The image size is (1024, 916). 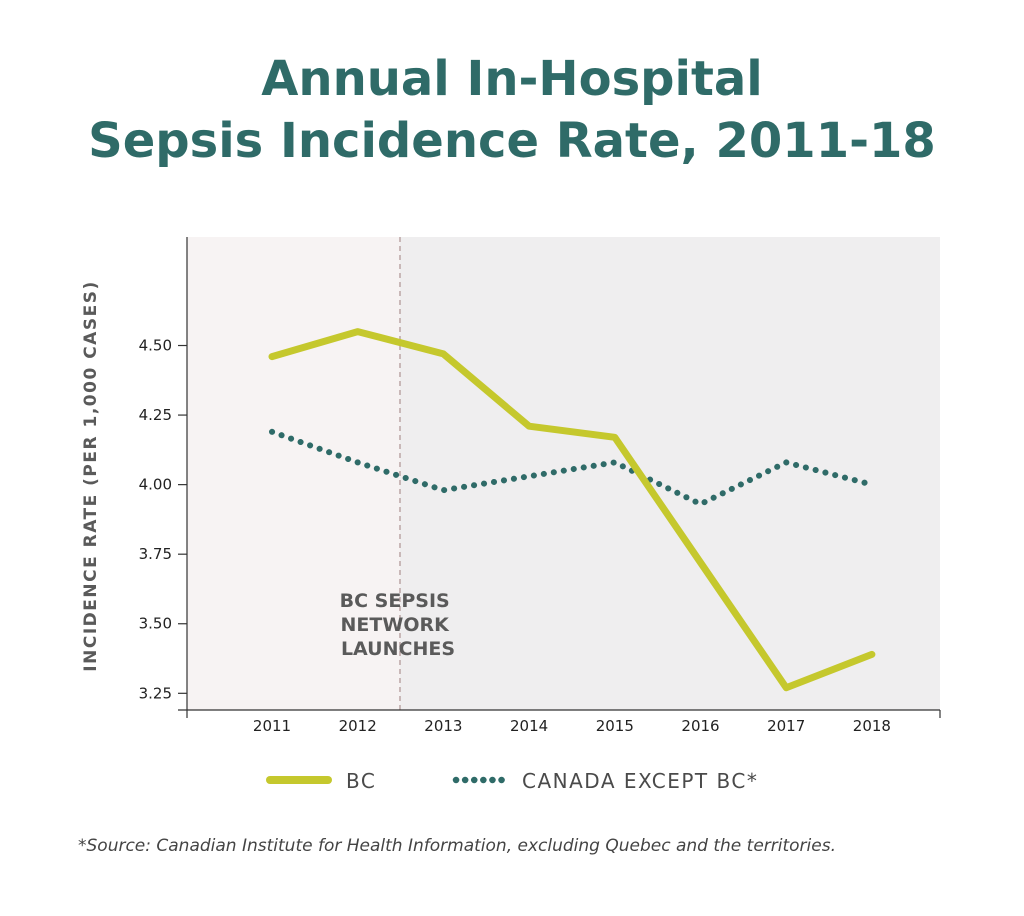 What do you see at coordinates (272, 726) in the screenshot?
I see `x-tick-label: 2011` at bounding box center [272, 726].